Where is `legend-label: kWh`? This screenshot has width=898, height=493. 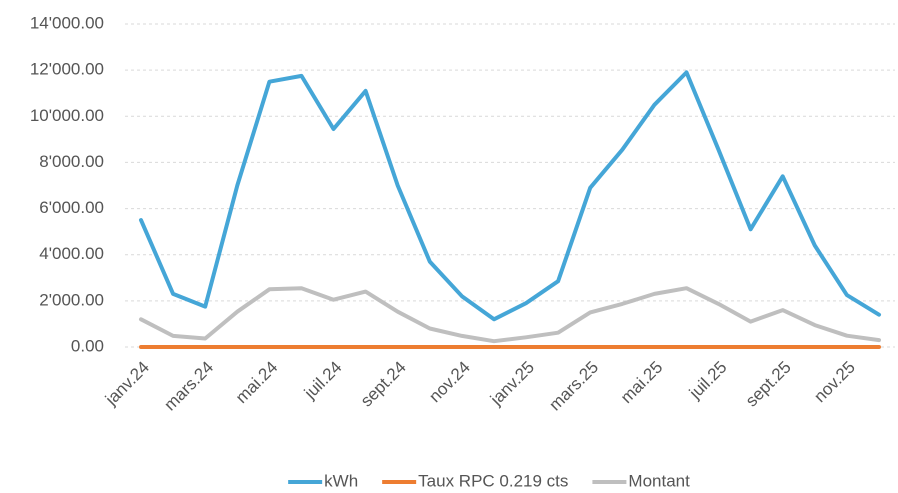 legend-label: kWh is located at coordinates (341, 480).